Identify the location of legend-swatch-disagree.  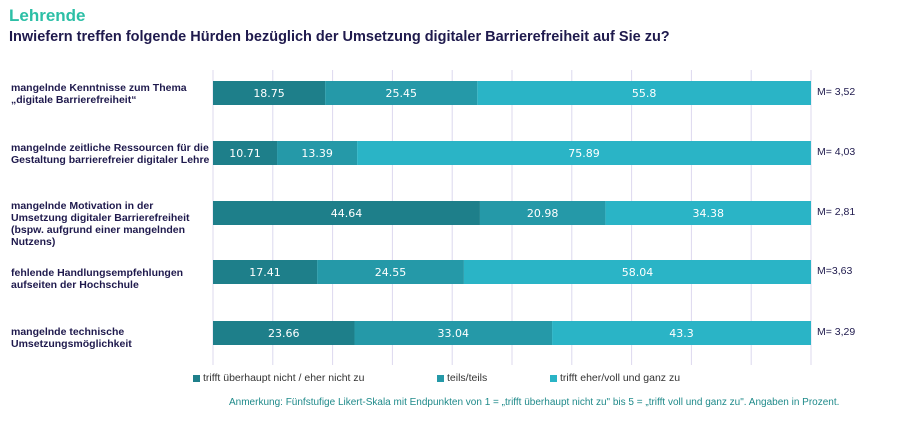
(196, 378).